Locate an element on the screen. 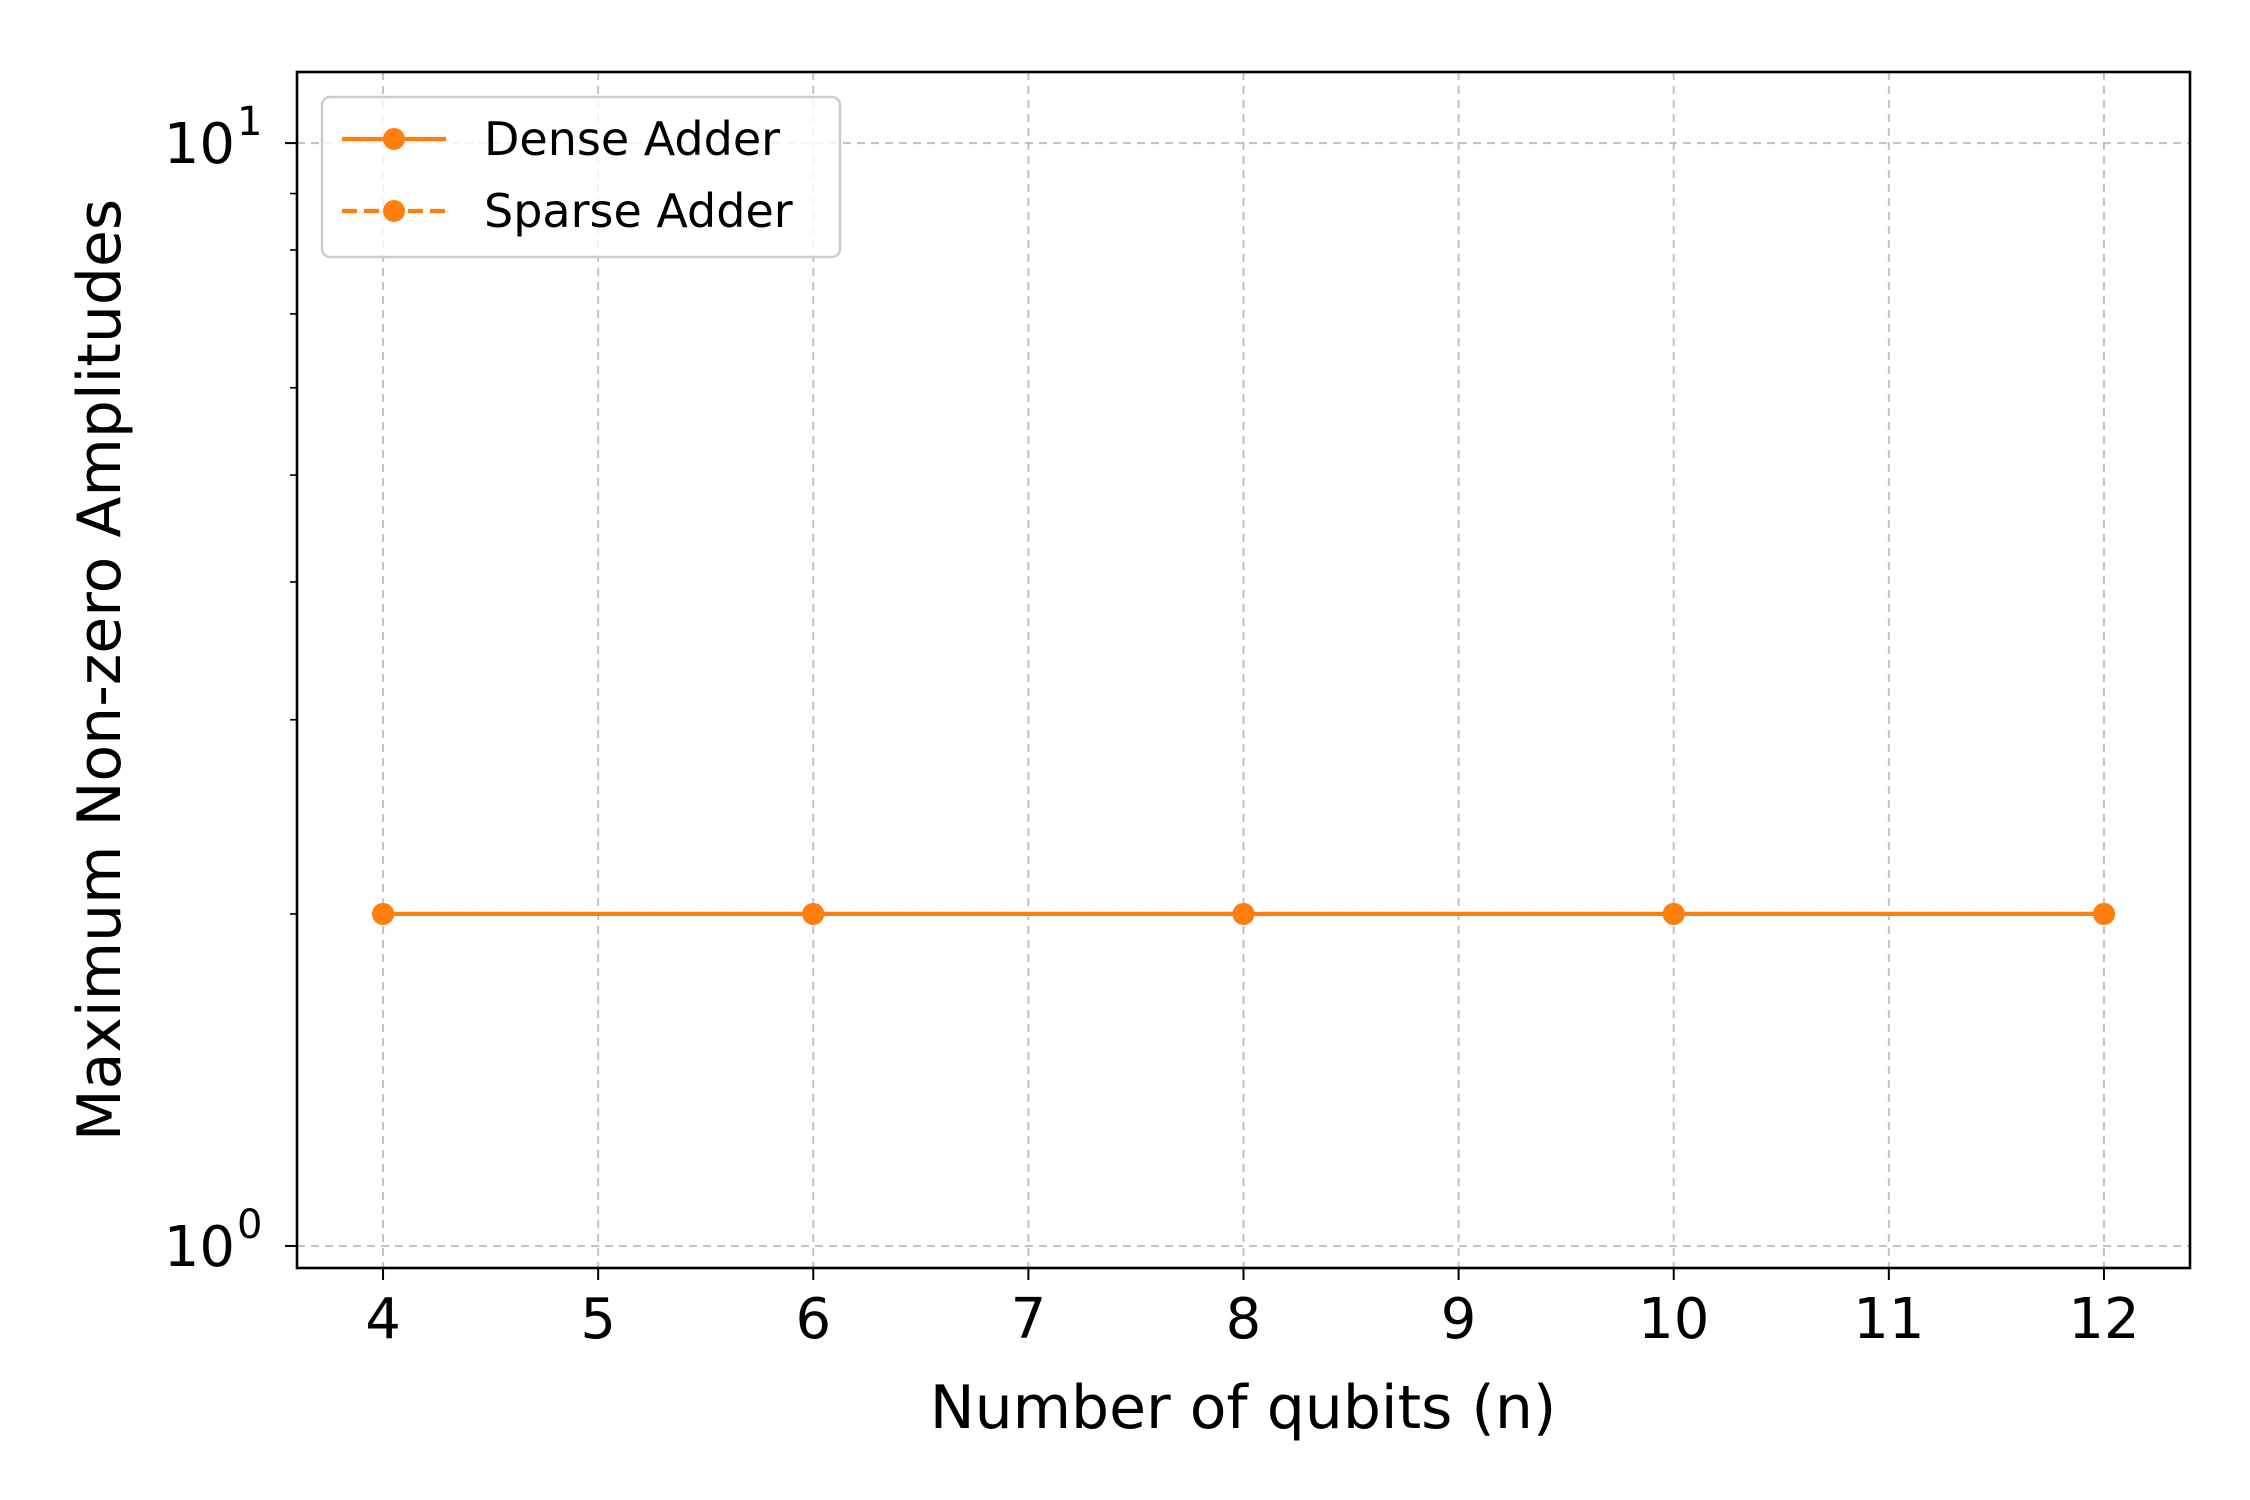 This screenshot has height=1500, width=2250. y-tick-exponent: 0 is located at coordinates (249, 1225).